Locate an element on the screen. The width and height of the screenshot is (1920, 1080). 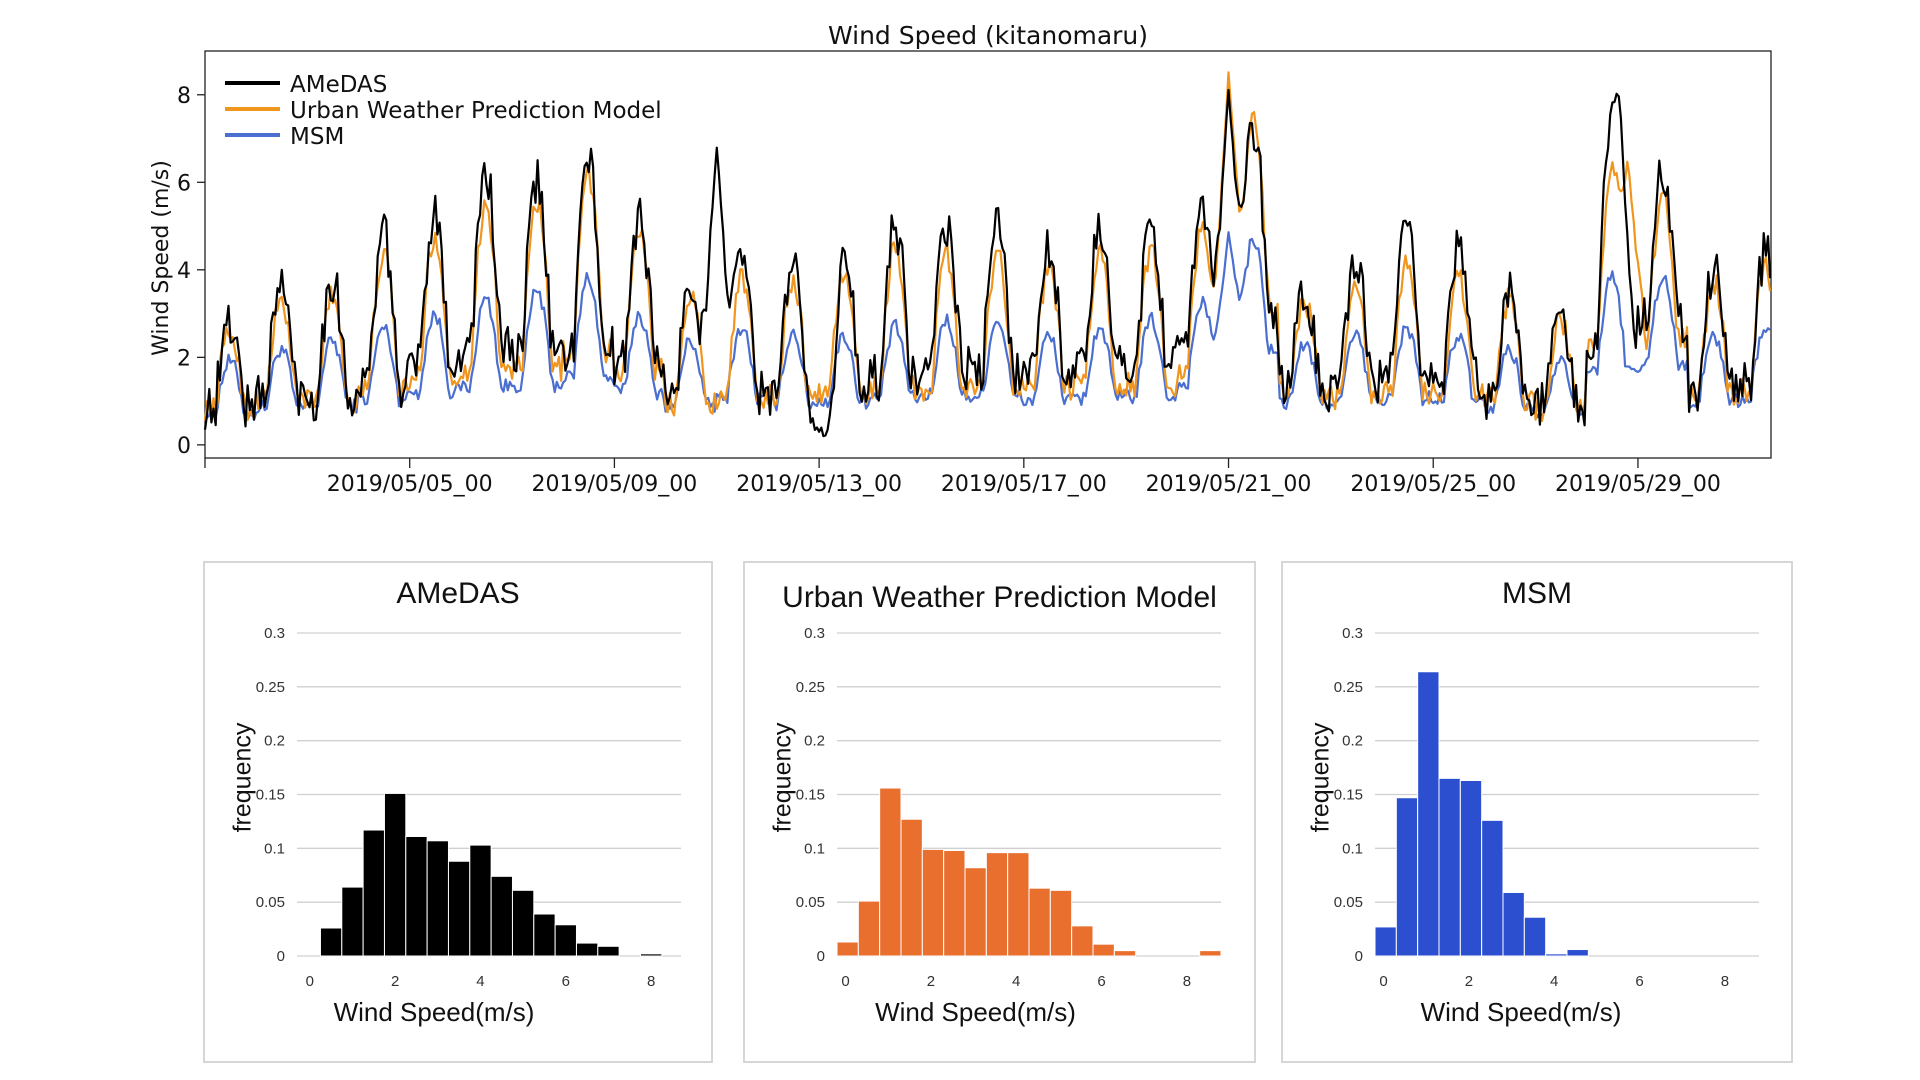
x-tick-label: 2019/05/25_00 is located at coordinates (1433, 484).